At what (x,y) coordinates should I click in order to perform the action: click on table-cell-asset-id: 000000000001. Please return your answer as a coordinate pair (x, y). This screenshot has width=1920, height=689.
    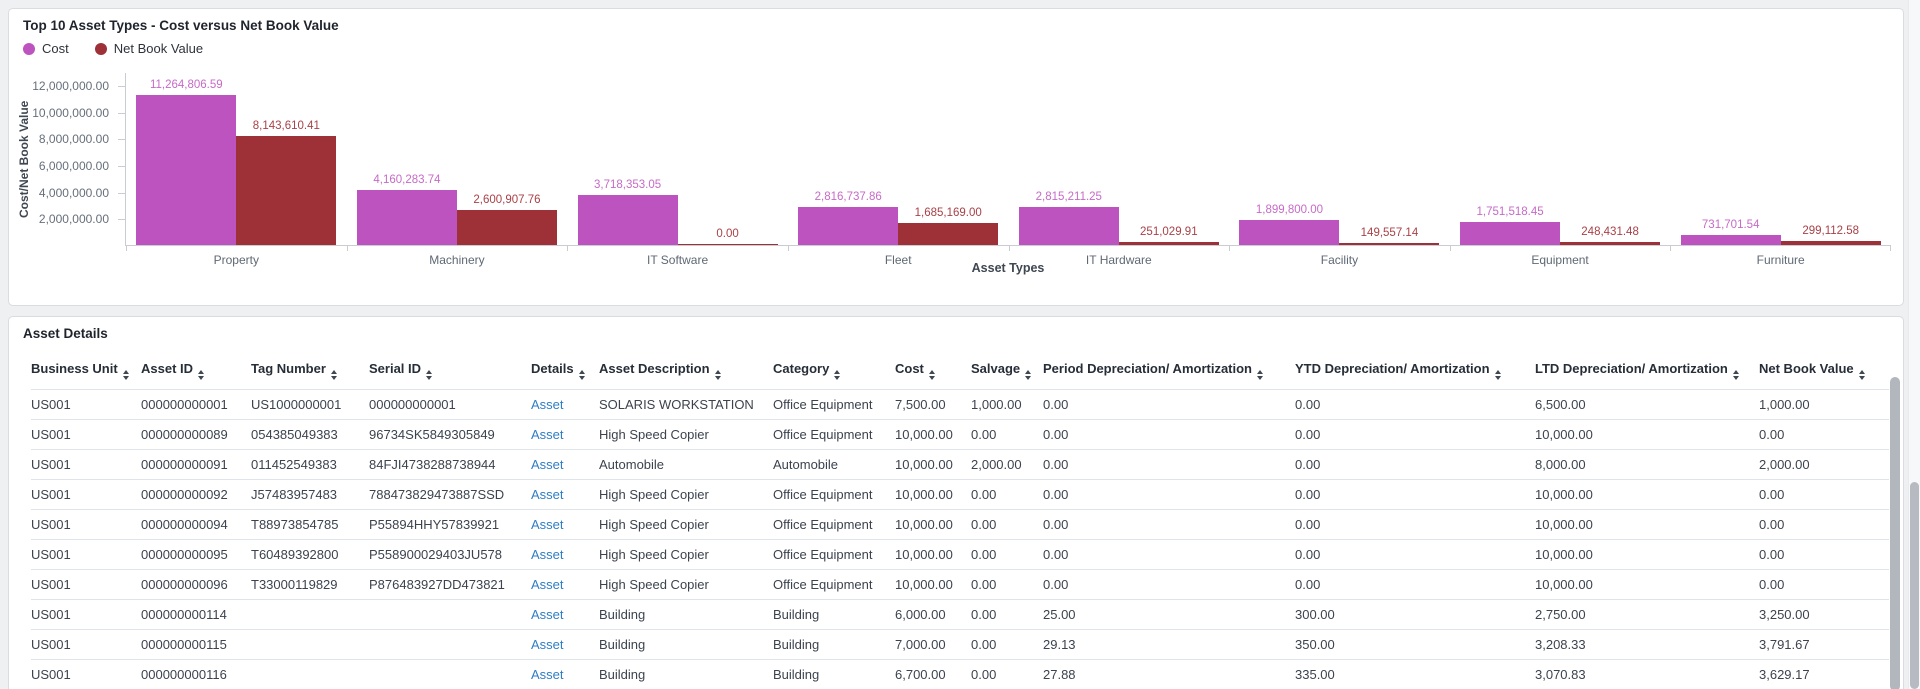
    Looking at the image, I should click on (196, 404).